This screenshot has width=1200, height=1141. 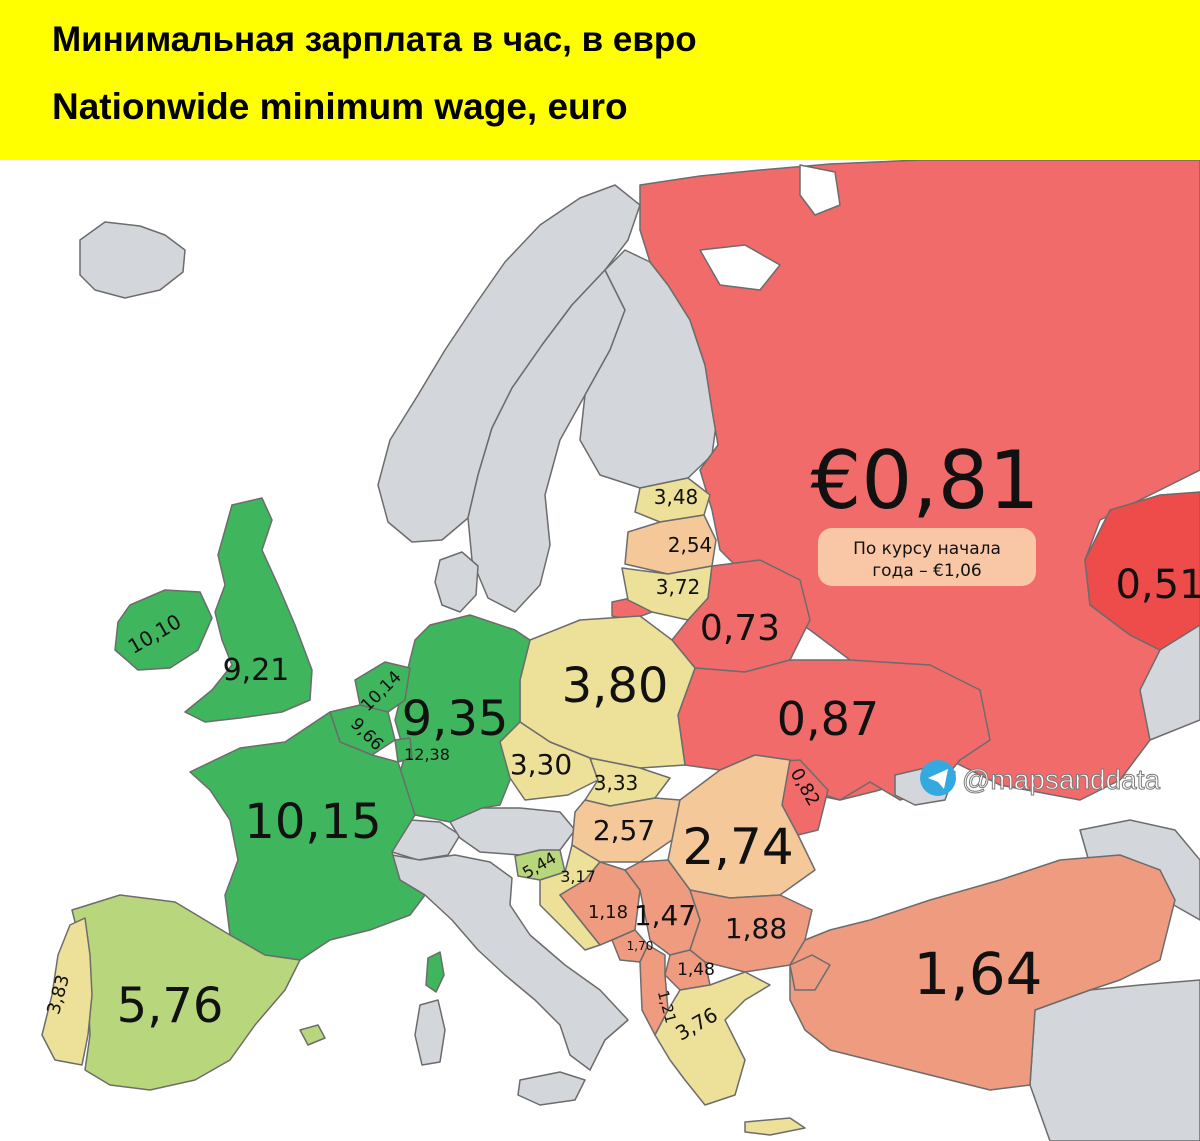 I want to click on kazakhstan-shape, so click(x=1142, y=571).